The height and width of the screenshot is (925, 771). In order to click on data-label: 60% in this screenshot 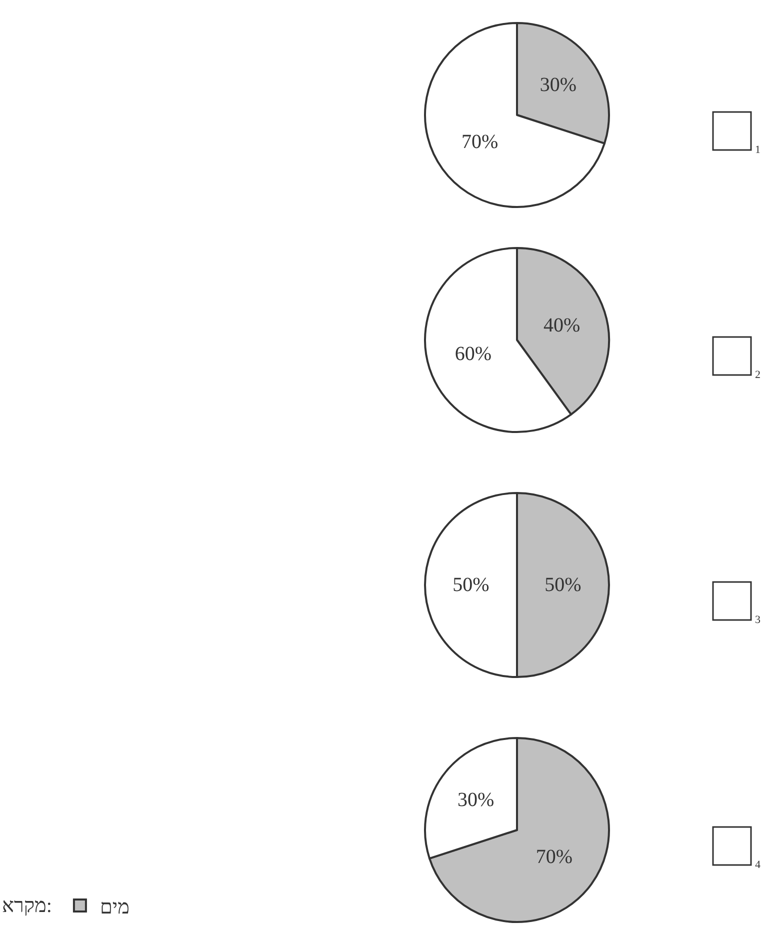, I will do `click(473, 354)`.